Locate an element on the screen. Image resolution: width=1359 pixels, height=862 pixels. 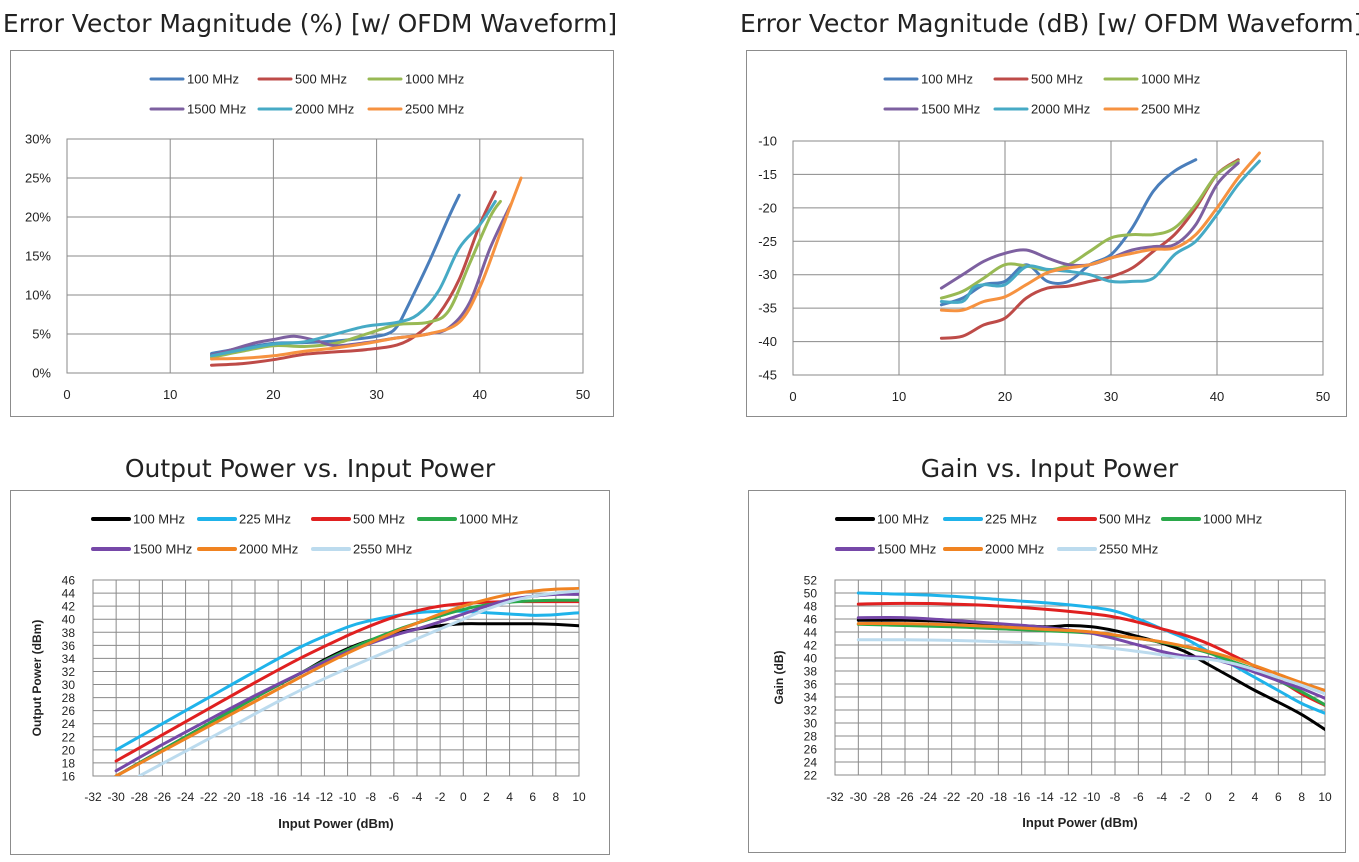
series-lines is located at coordinates (366, 271).